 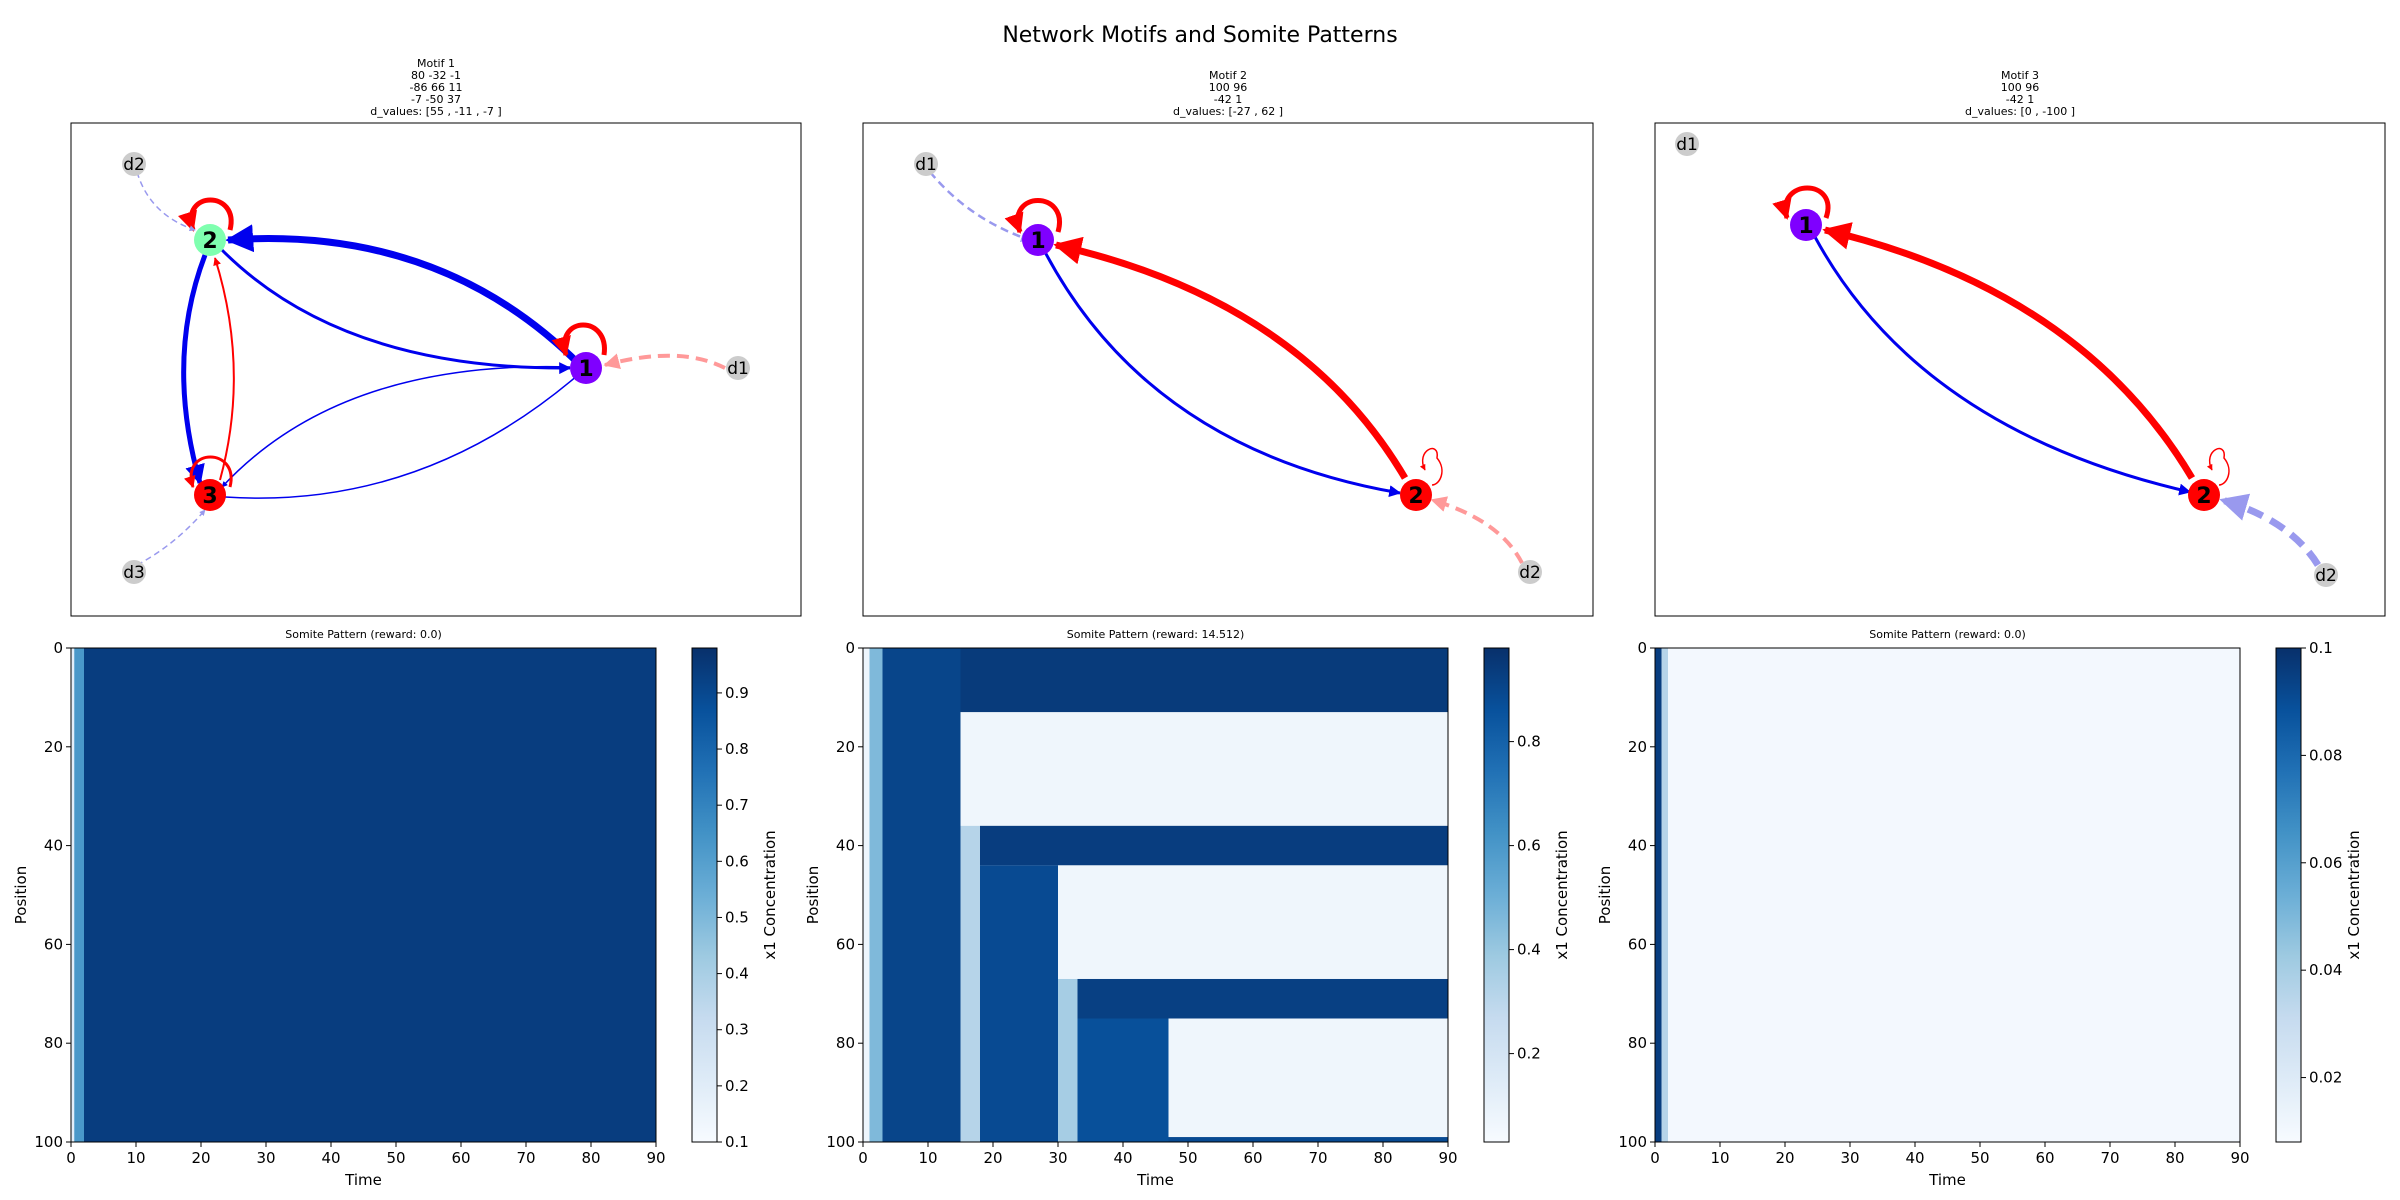 I want to click on colorbar-tick-label: 0.02, so click(x=2325, y=1078).